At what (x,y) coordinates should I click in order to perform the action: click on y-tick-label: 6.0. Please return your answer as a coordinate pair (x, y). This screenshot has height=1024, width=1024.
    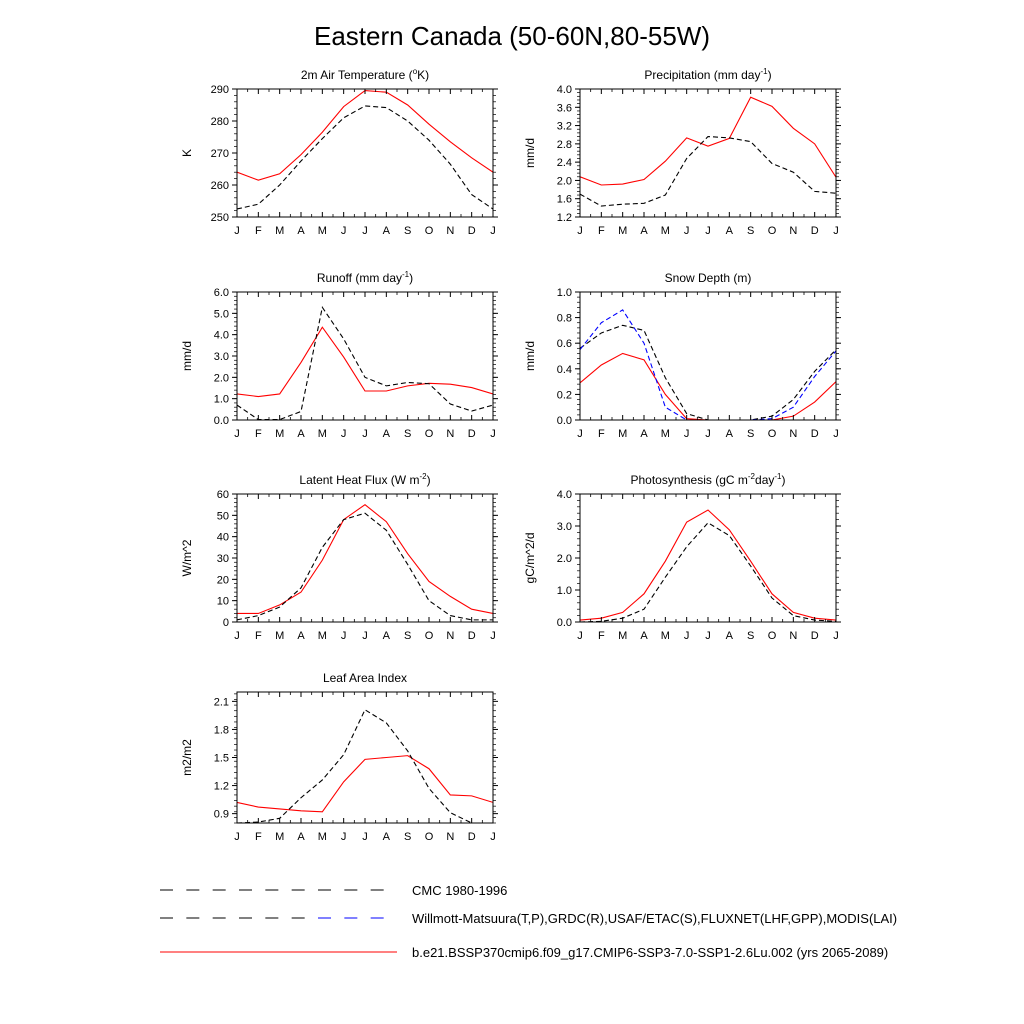
    Looking at the image, I should click on (221, 293).